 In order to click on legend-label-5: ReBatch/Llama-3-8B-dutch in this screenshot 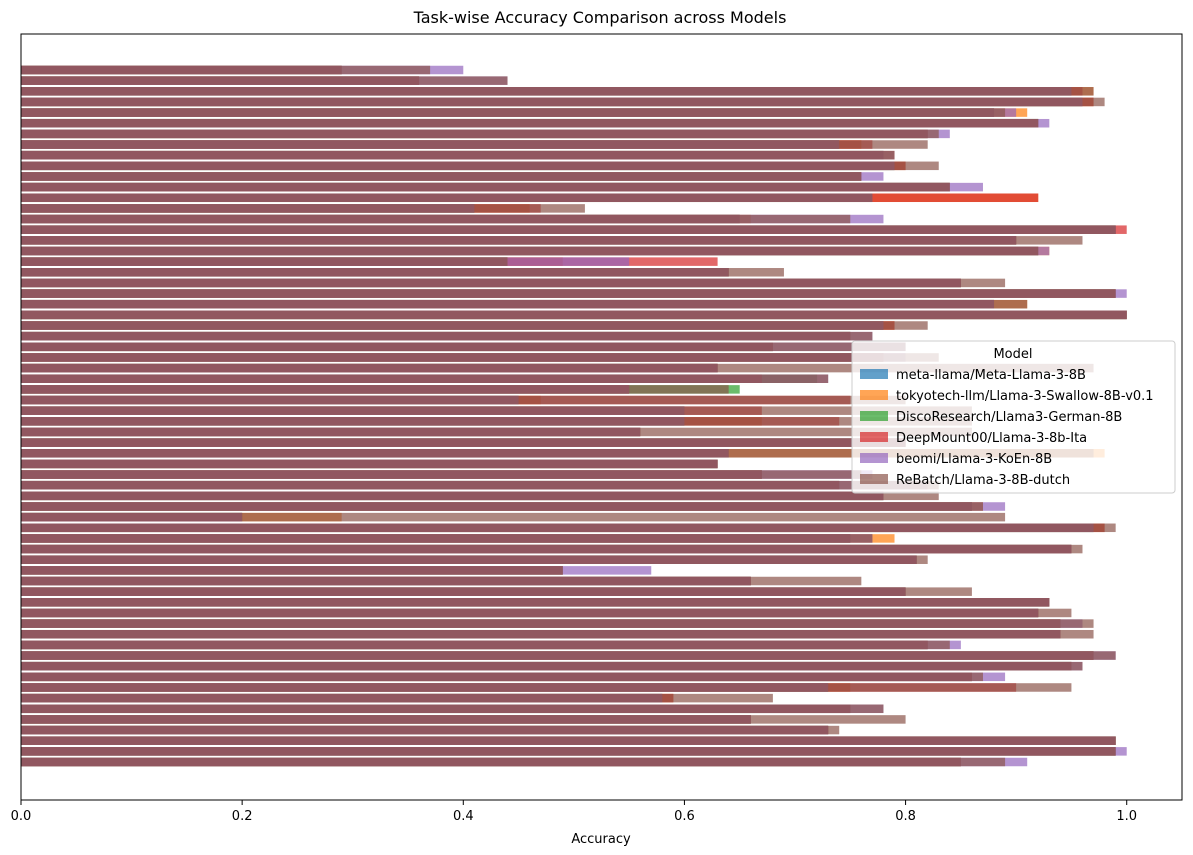, I will do `click(983, 480)`.